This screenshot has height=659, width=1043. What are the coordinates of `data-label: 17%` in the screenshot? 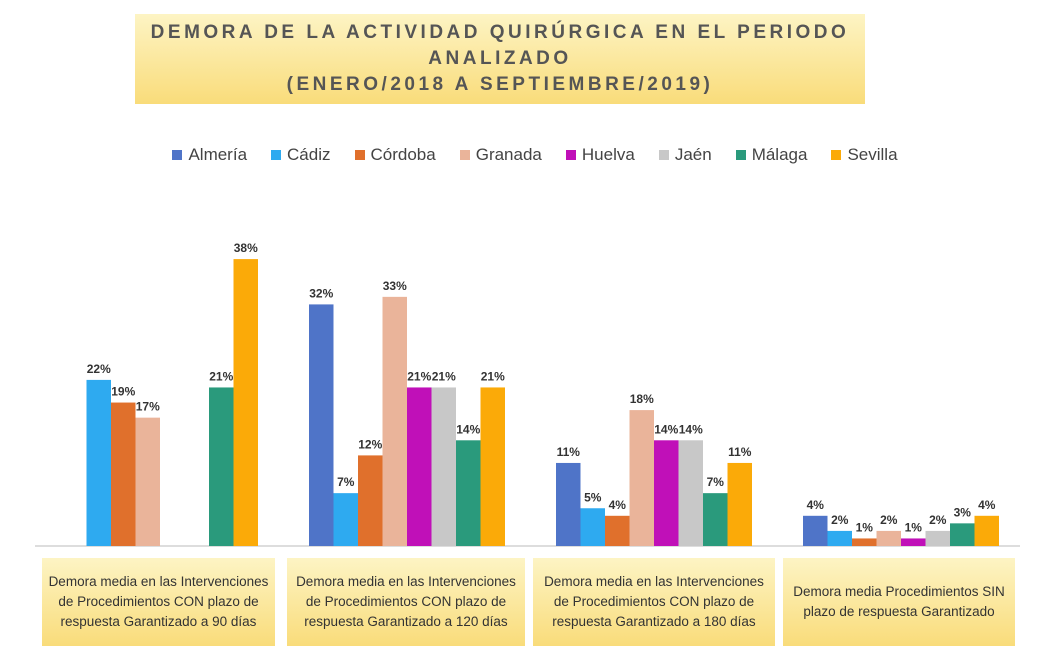 It's located at (148, 407).